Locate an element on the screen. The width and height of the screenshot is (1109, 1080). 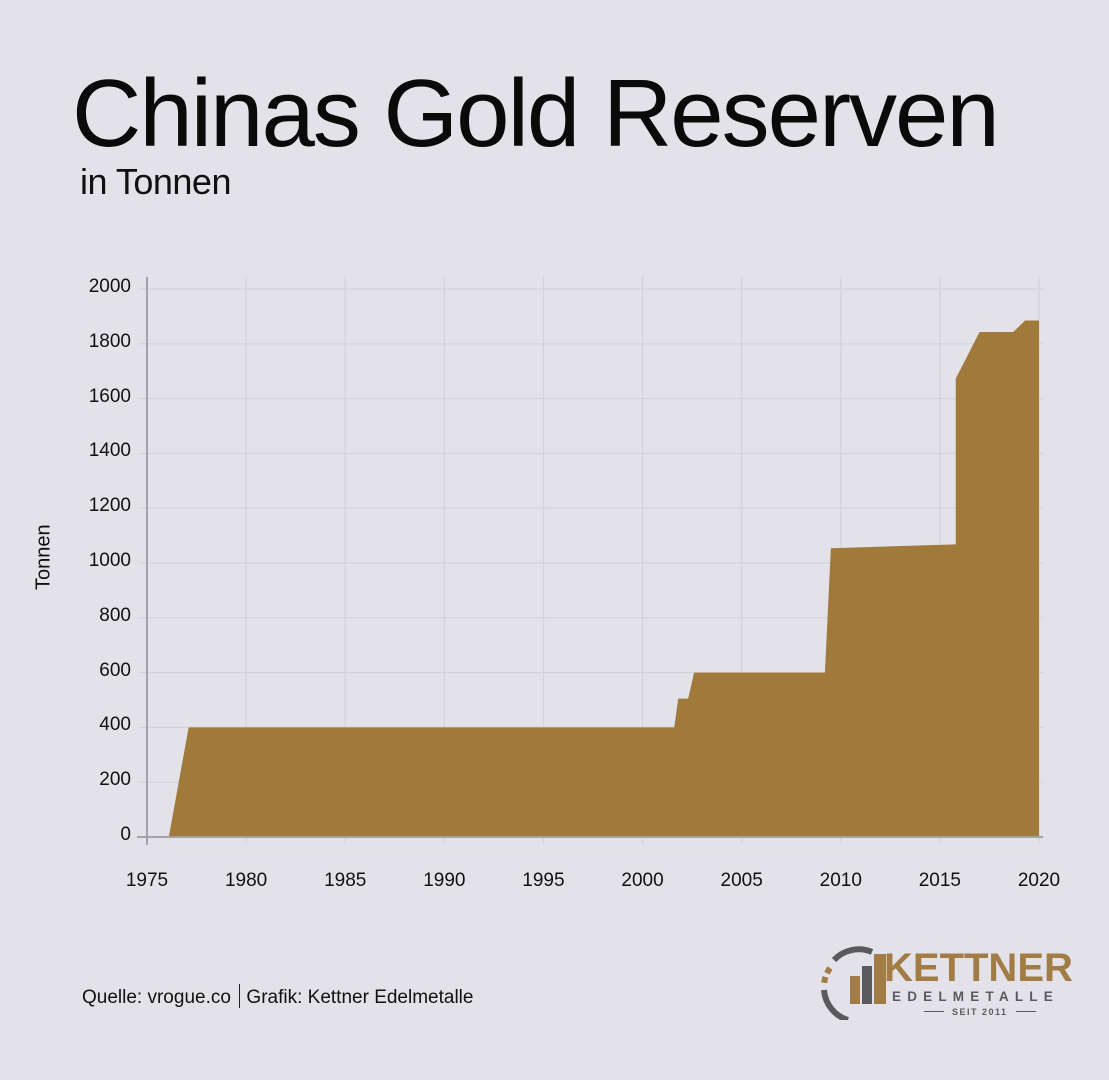
credit-text: Grafik: Kettner Edelmetalle is located at coordinates (360, 997).